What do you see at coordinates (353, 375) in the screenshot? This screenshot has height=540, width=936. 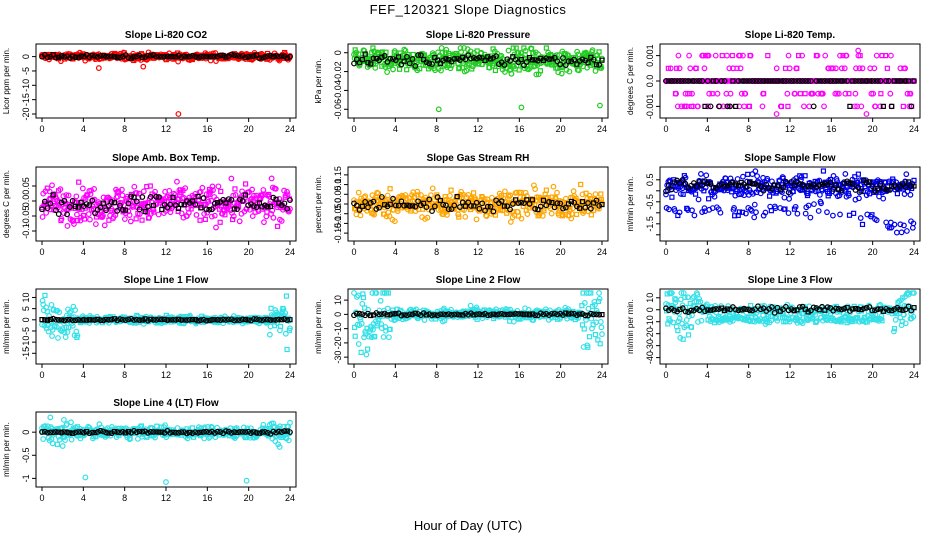 I see `x-tick-label: 0` at bounding box center [353, 375].